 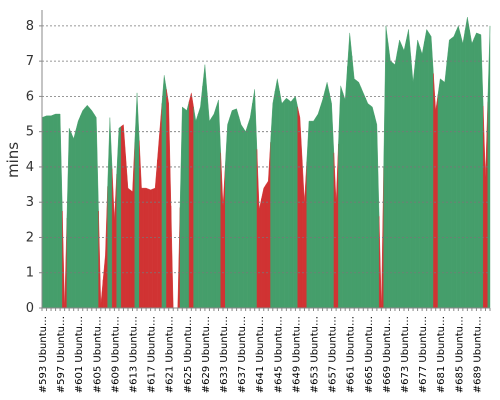 What do you see at coordinates (30, 308) in the screenshot?
I see `y-tick-label: 0` at bounding box center [30, 308].